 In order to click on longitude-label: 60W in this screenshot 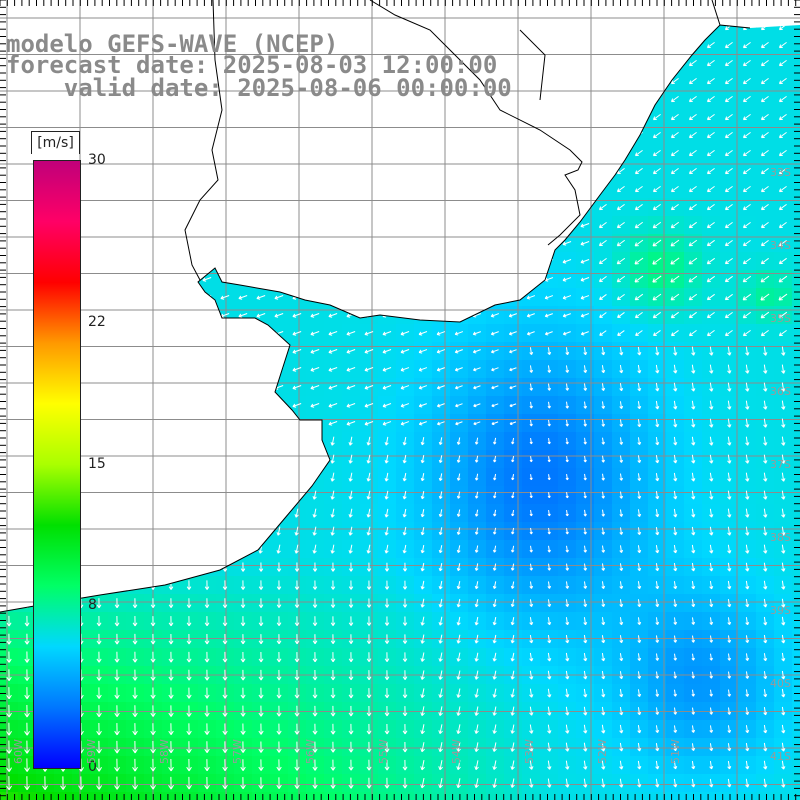, I will do `click(18, 751)`.